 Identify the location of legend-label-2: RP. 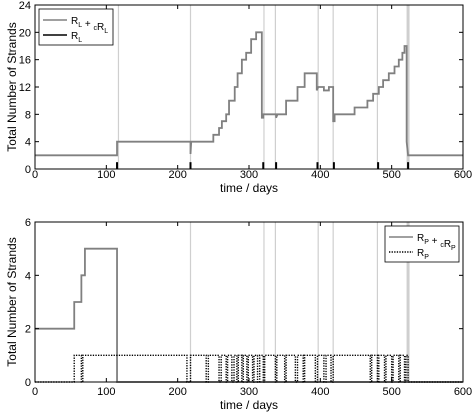
(423, 254).